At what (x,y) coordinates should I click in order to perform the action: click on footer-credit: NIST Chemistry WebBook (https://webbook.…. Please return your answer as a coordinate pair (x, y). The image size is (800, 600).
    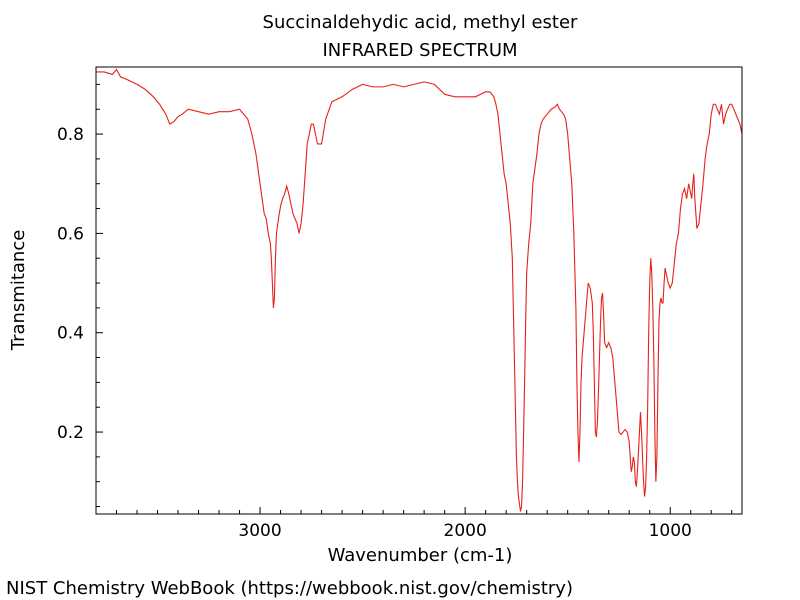
    Looking at the image, I should click on (289, 588).